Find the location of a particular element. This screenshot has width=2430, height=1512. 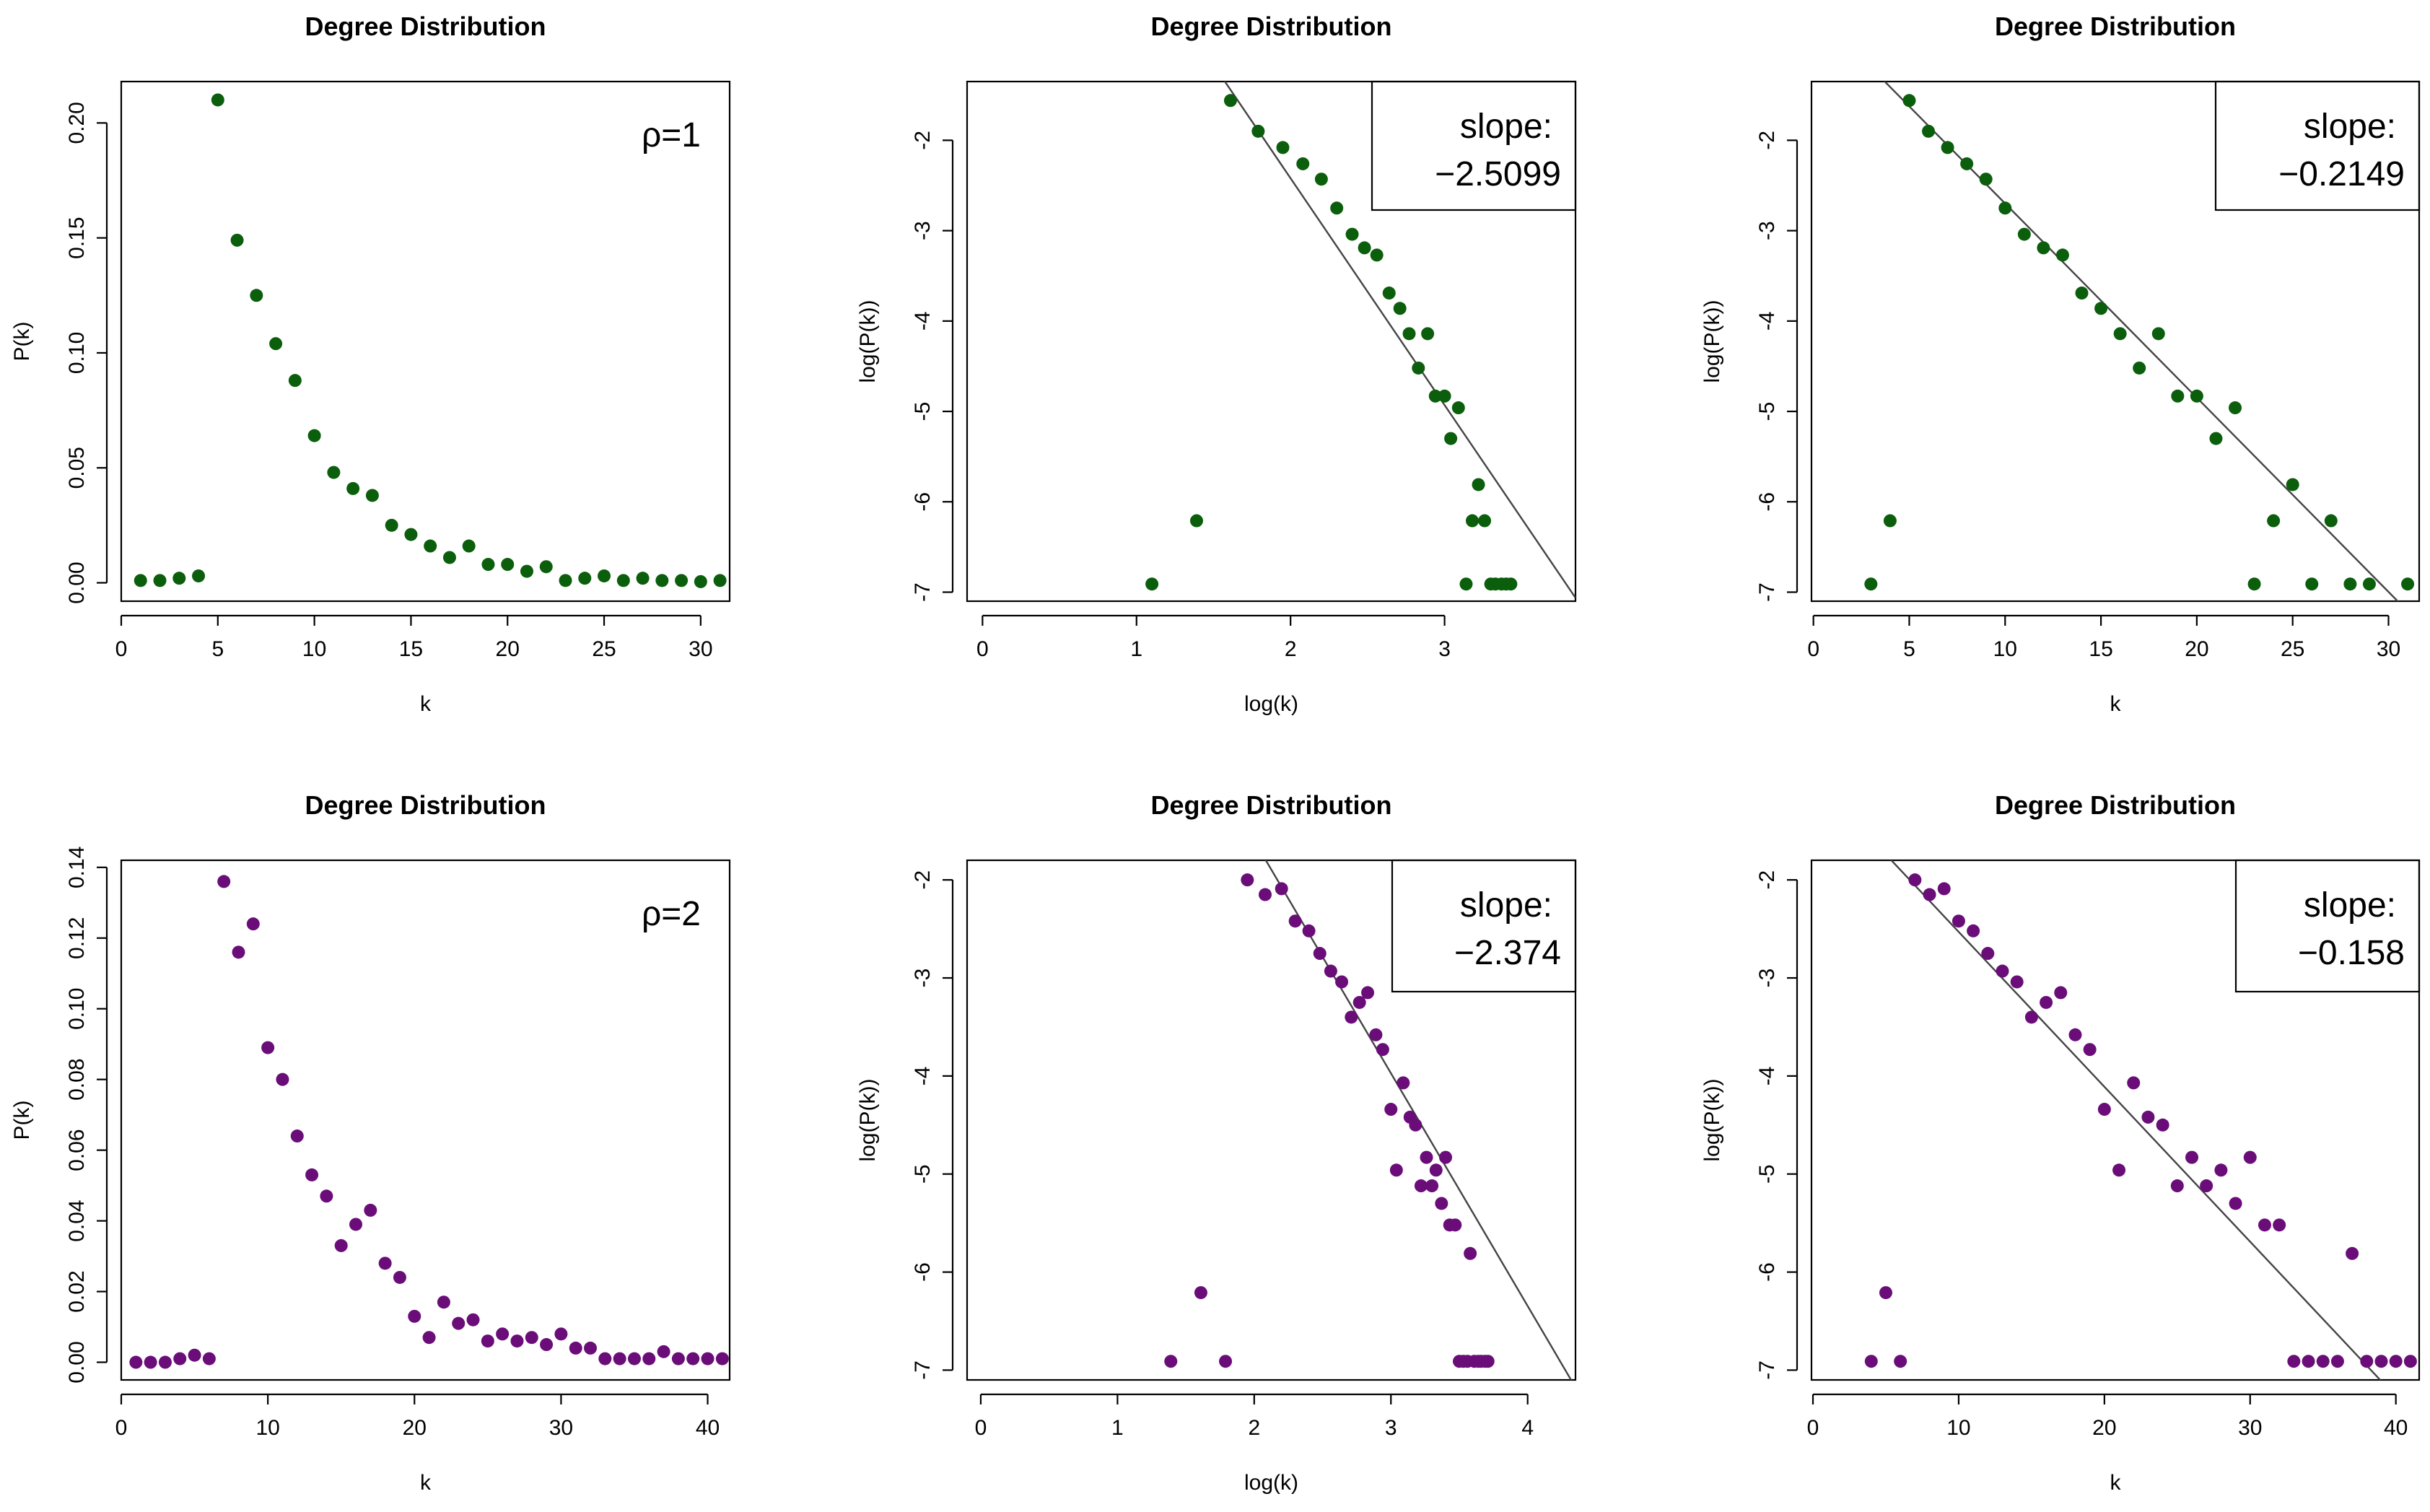

x-tick-label: 5 is located at coordinates (217, 649).